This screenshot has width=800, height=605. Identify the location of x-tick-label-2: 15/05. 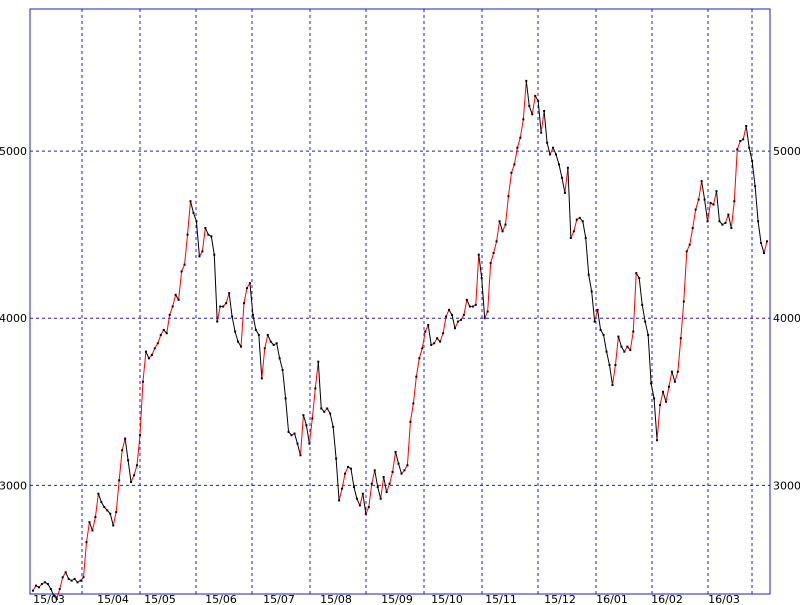
(160, 599).